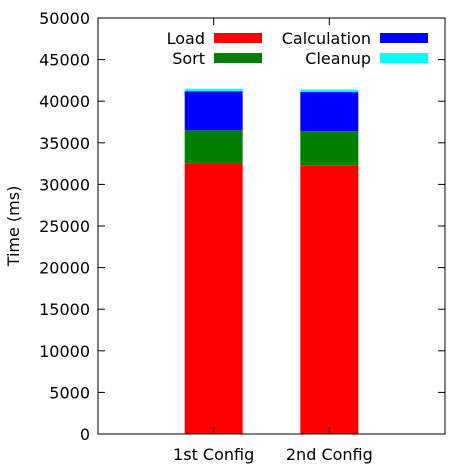 Image resolution: width=474 pixels, height=474 pixels. What do you see at coordinates (64, 101) in the screenshot?
I see `y-tick-label: 40000` at bounding box center [64, 101].